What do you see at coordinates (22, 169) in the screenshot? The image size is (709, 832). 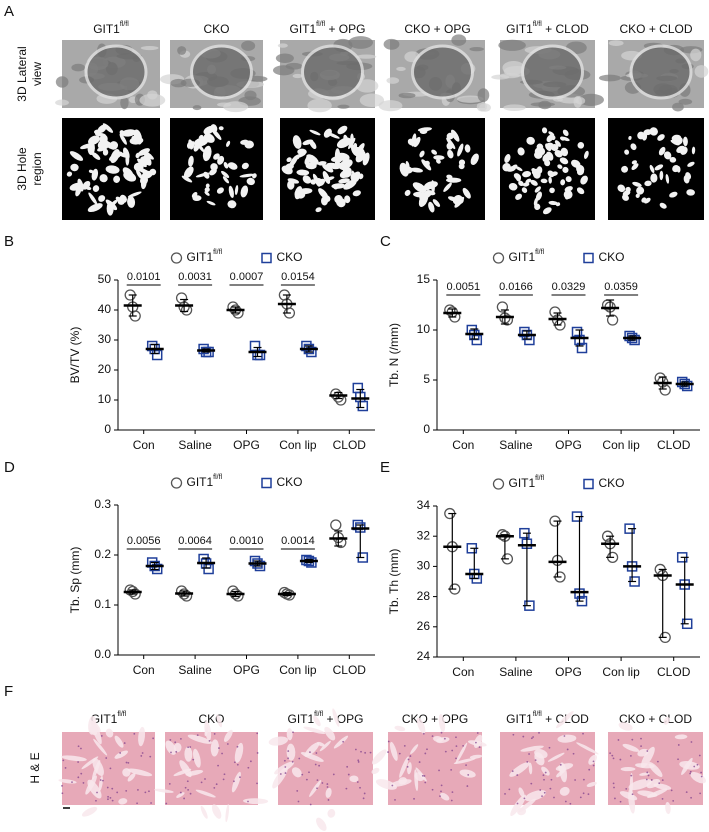 I see `row-label-line: 3D Hole` at bounding box center [22, 169].